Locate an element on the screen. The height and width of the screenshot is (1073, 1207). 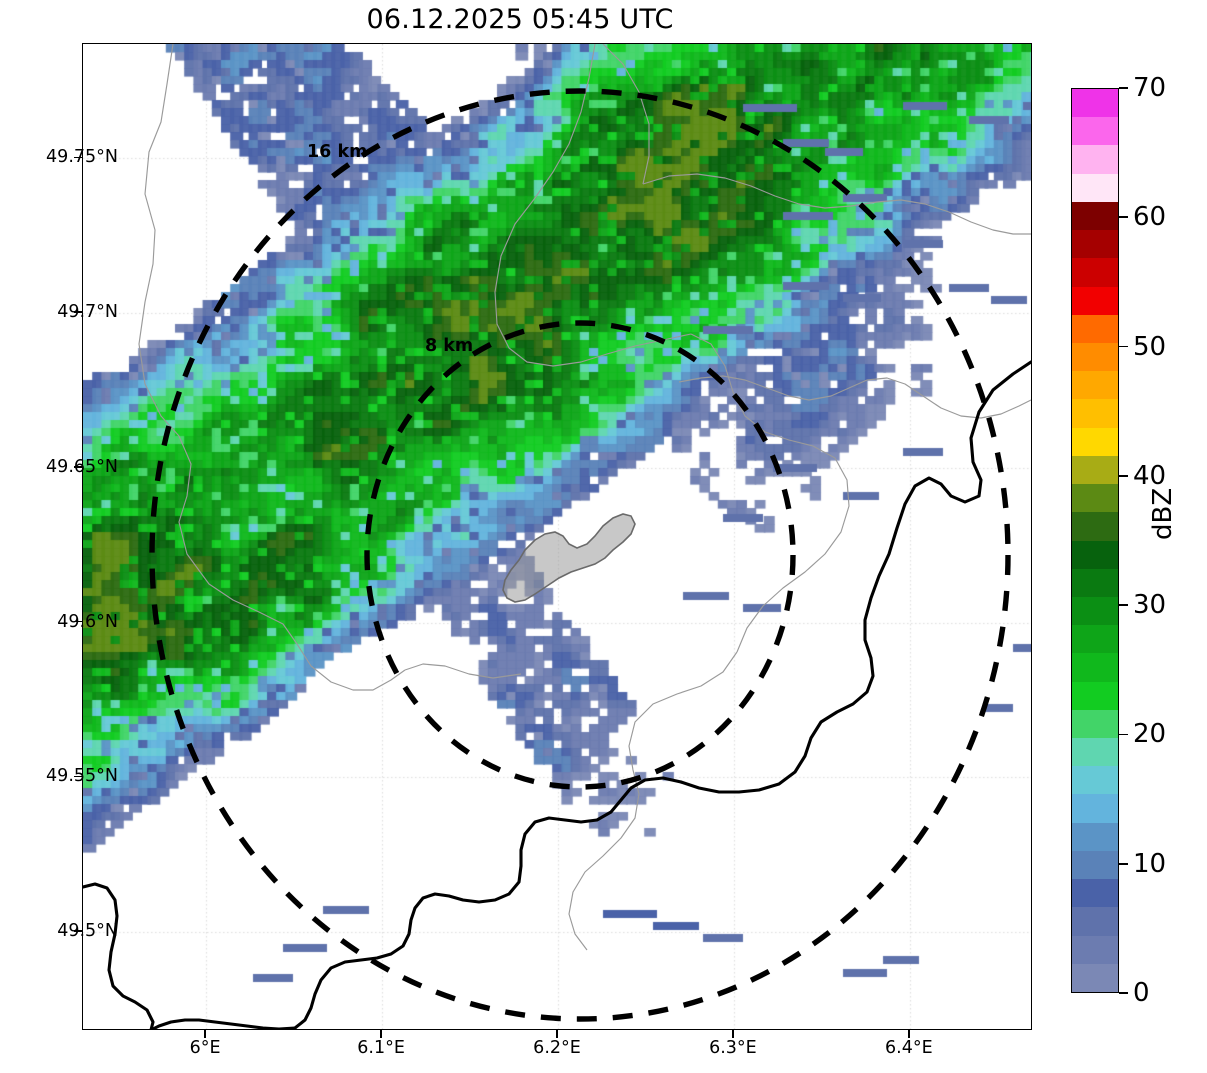
colorbar: 0 10 20 30 40 50 60 70 is located at coordinates (1118, 540).